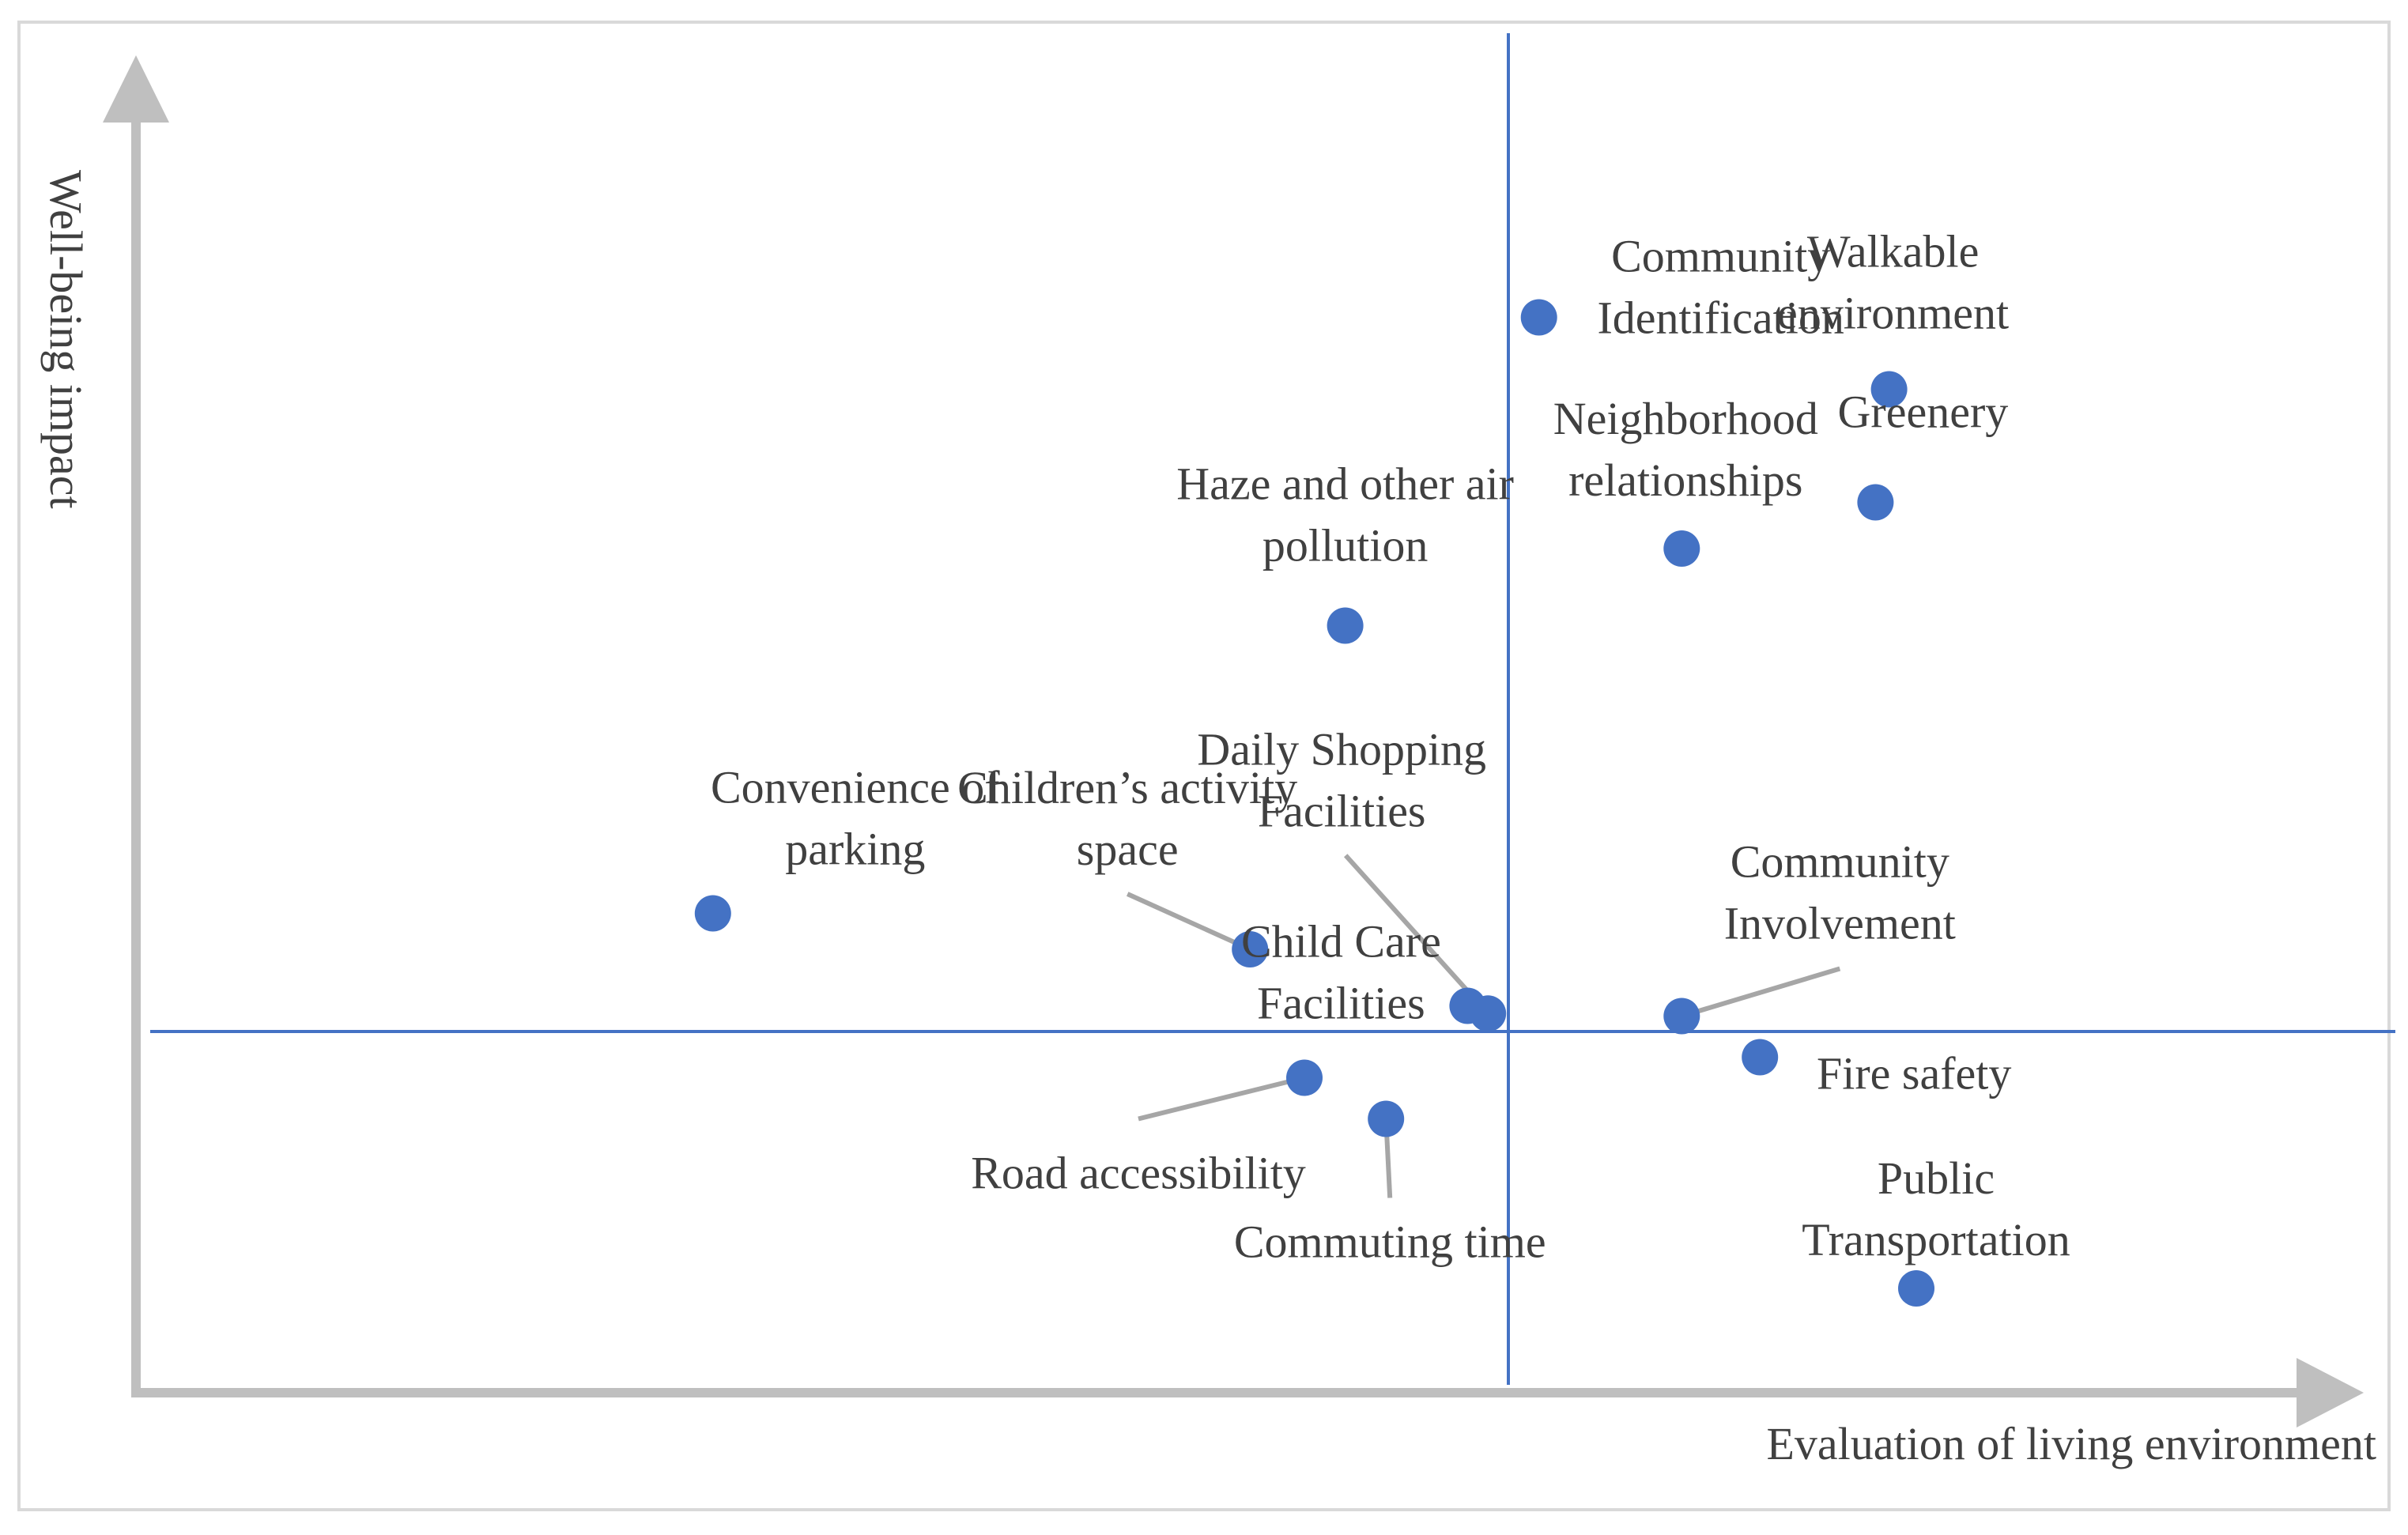 The width and height of the screenshot is (2408, 1535). Describe the element at coordinates (1685, 418) in the screenshot. I see `point-label-line: Neighborhood` at that location.